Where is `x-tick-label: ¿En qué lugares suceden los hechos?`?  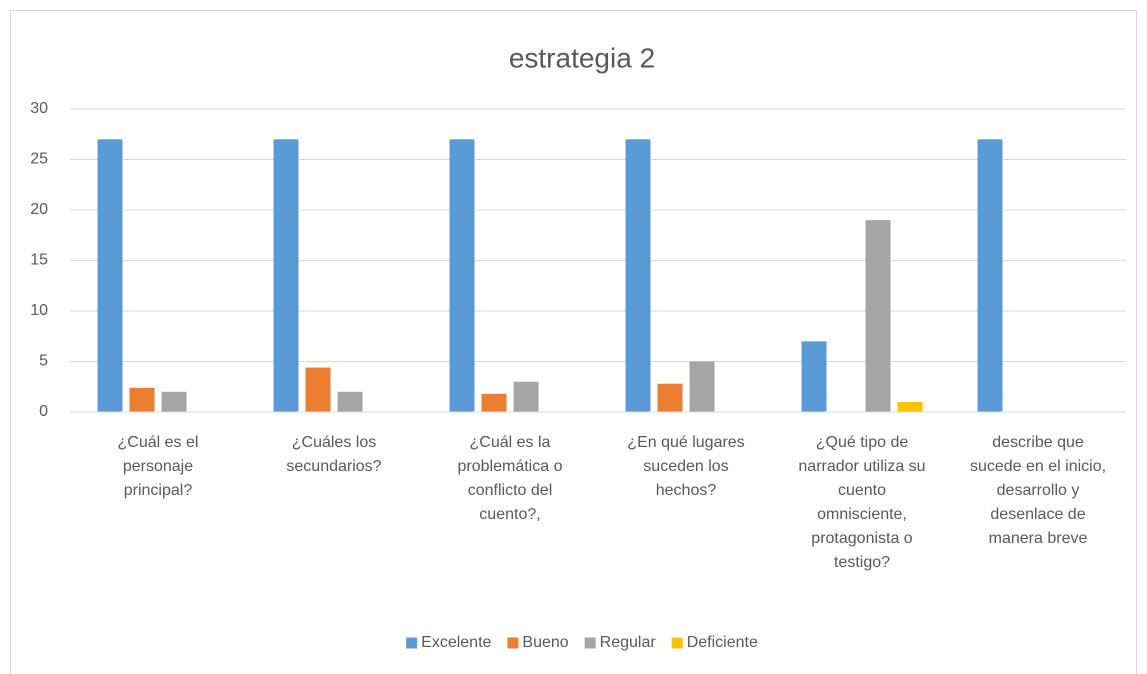 x-tick-label: ¿En qué lugares suceden los hechos? is located at coordinates (685, 466).